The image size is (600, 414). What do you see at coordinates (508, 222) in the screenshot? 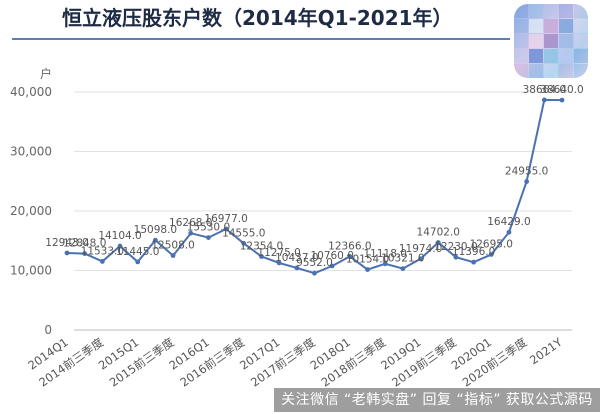
I see `data-label: 16429.0` at bounding box center [508, 222].